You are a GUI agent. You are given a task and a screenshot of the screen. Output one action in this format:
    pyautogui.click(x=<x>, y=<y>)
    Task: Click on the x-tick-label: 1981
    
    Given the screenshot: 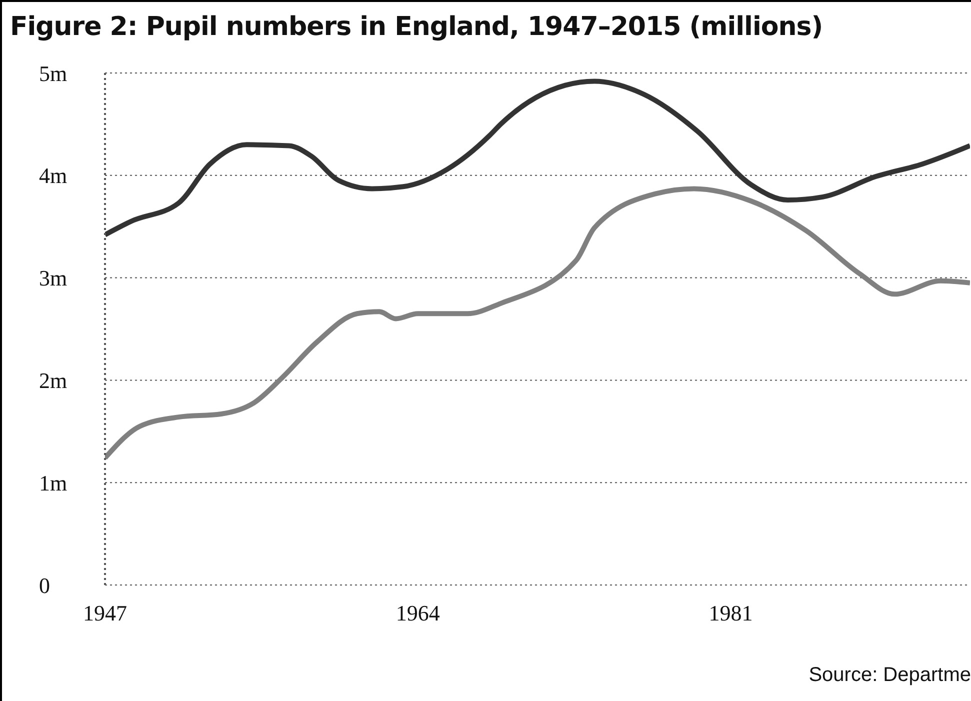 What is the action you would take?
    pyautogui.click(x=730, y=613)
    